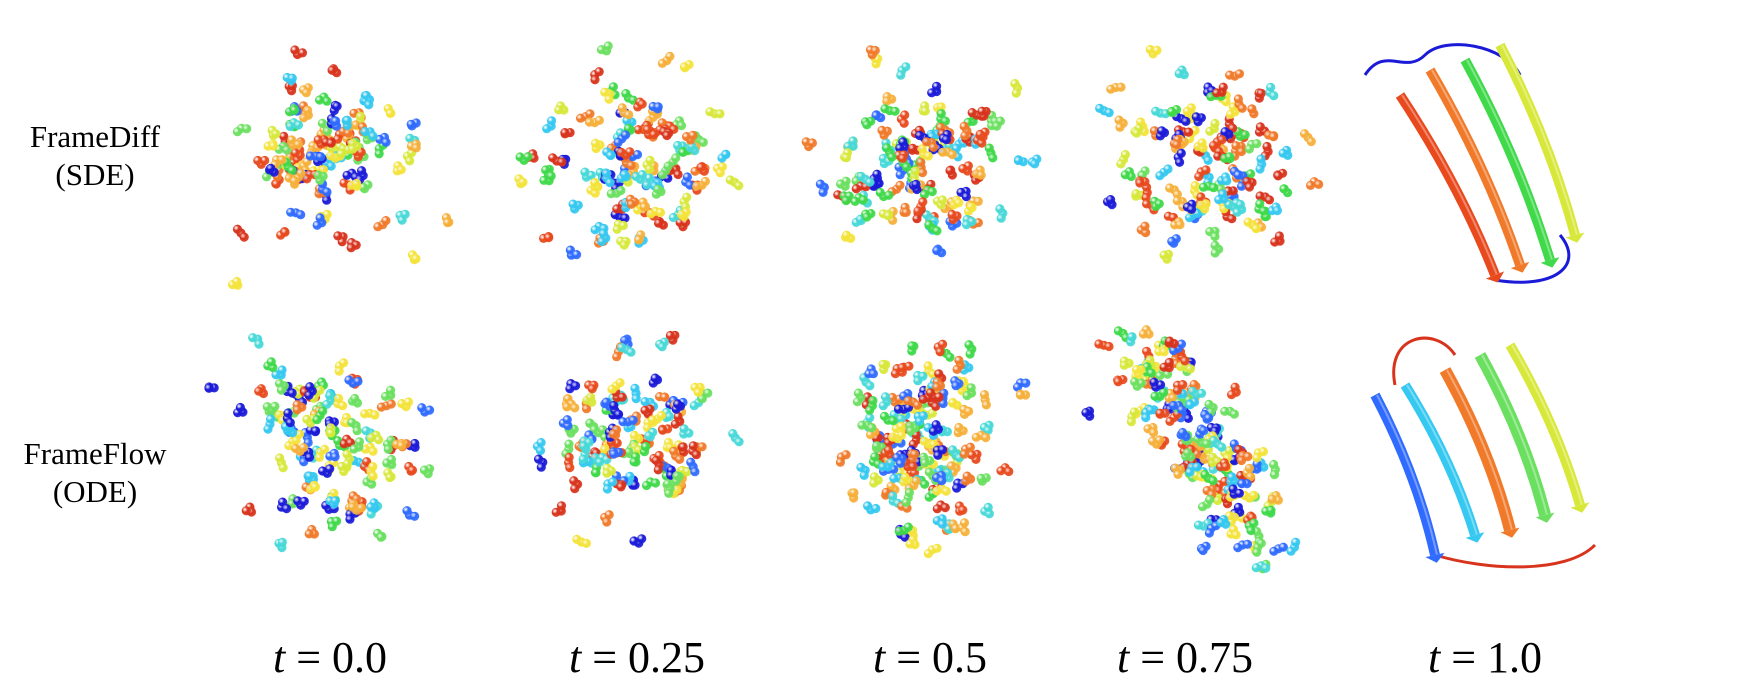 The height and width of the screenshot is (699, 1737). What do you see at coordinates (1515, 657) in the screenshot?
I see `time-value: 1.0` at bounding box center [1515, 657].